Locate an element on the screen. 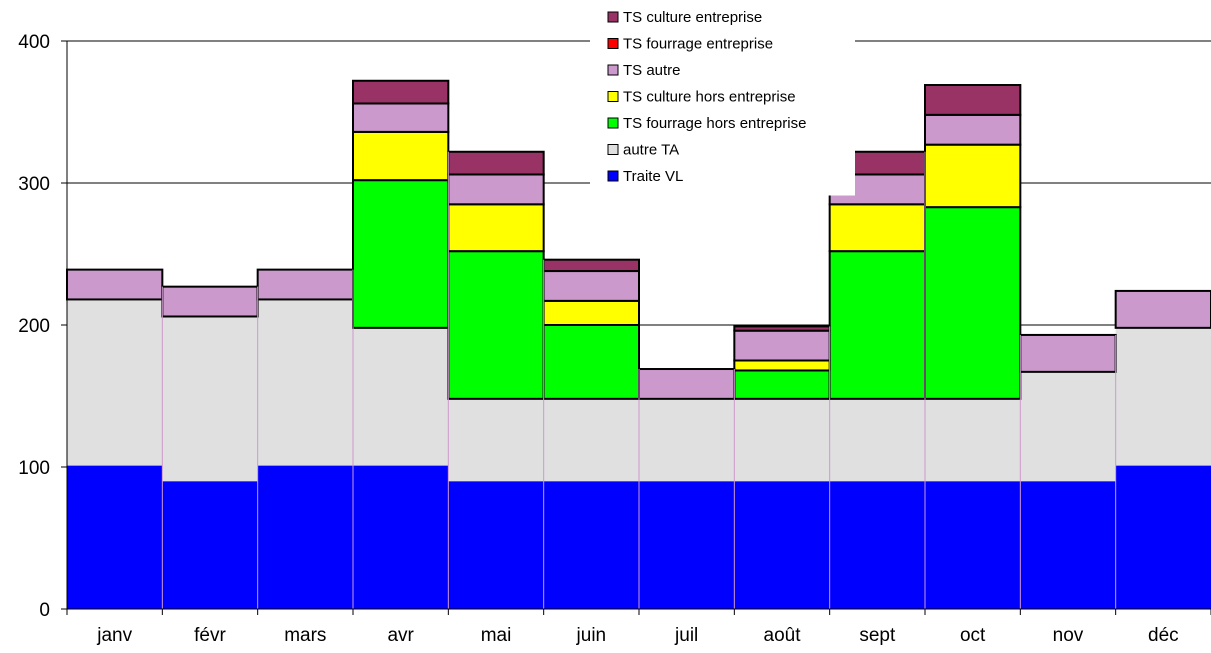 The width and height of the screenshot is (1211, 653). x-tick-label-4: mai is located at coordinates (496, 635).